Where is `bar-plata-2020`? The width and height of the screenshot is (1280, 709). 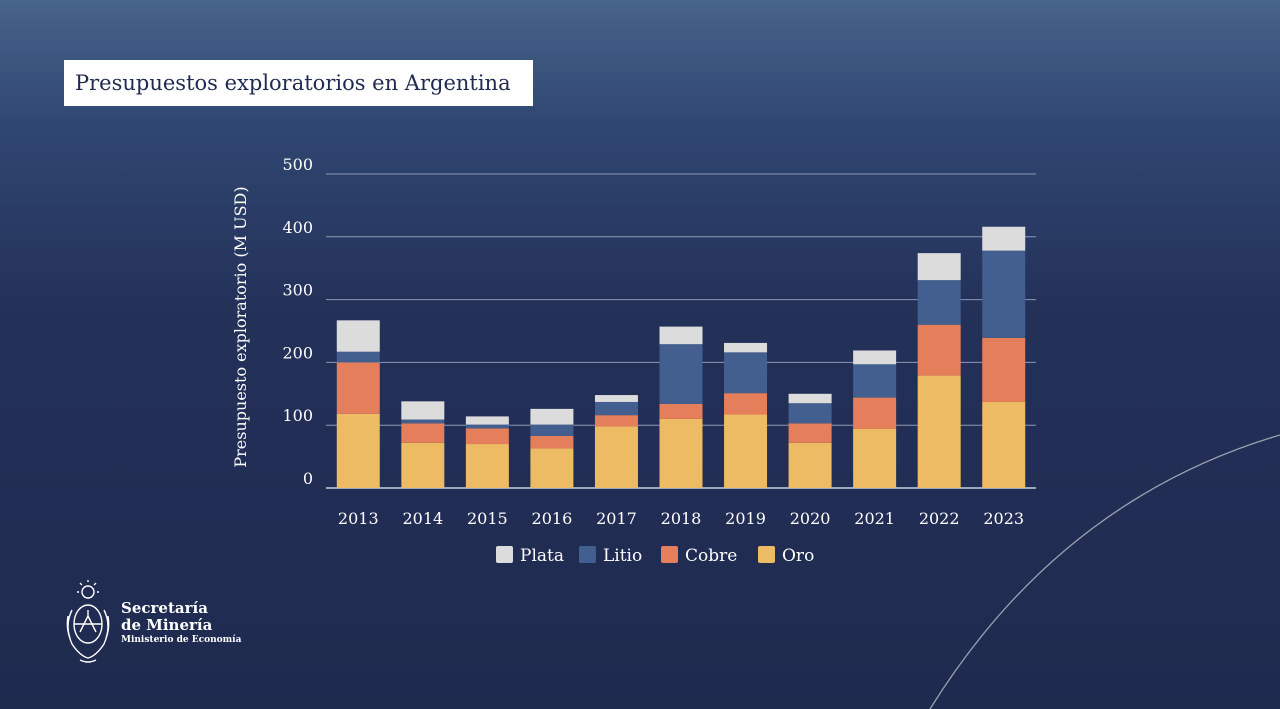
bar-plata-2020 is located at coordinates (810, 398).